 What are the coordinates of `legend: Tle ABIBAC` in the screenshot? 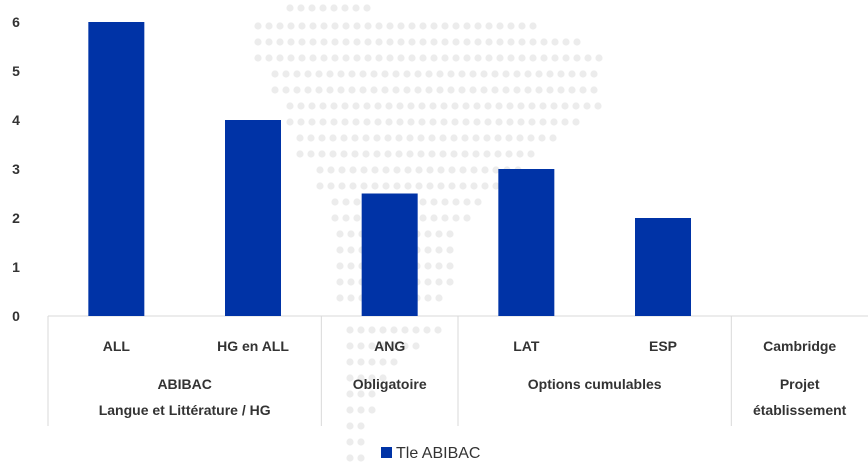 It's located at (430, 453).